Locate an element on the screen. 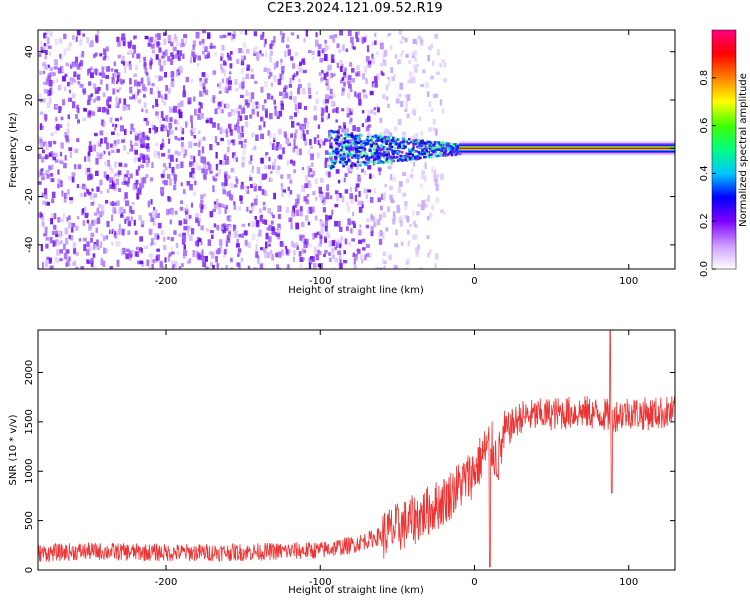 The image size is (750, 600). colorbar-tick-label: 0.0 is located at coordinates (704, 269).